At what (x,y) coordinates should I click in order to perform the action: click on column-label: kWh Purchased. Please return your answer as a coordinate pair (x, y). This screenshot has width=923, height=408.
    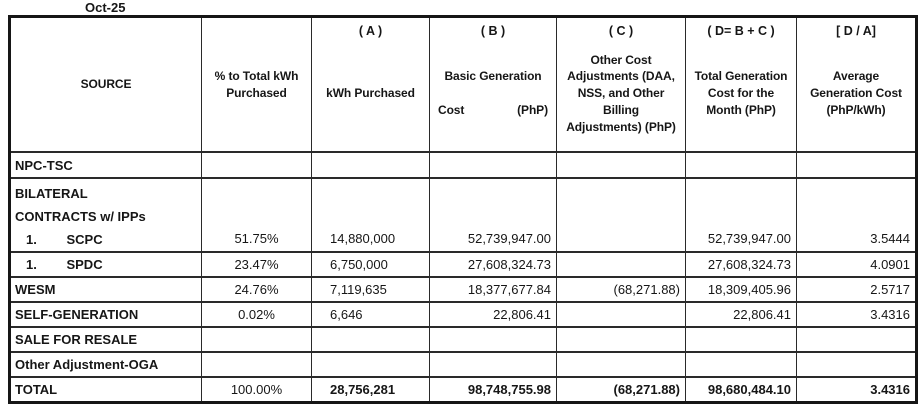
    Looking at the image, I should click on (370, 93).